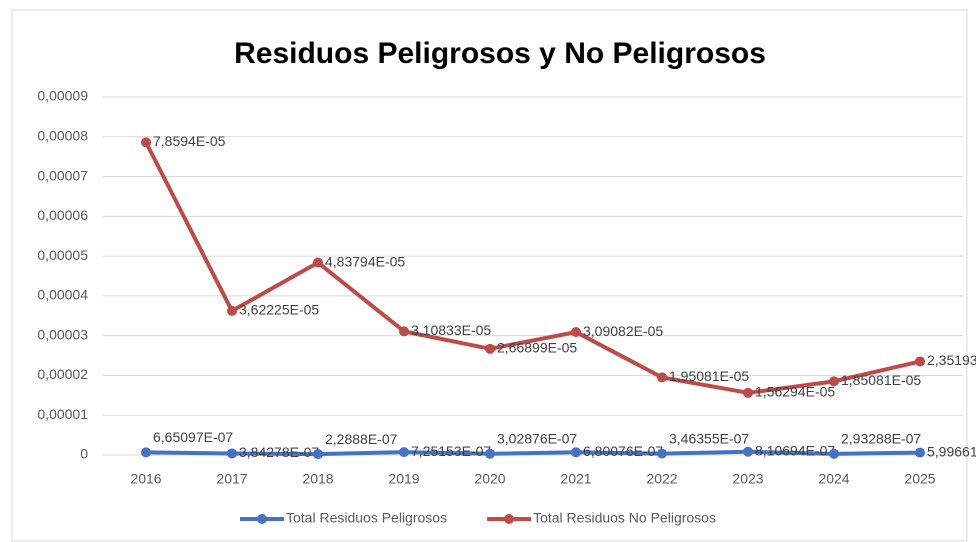 The image size is (976, 542). I want to click on x-tick-label: 2024, so click(833, 479).